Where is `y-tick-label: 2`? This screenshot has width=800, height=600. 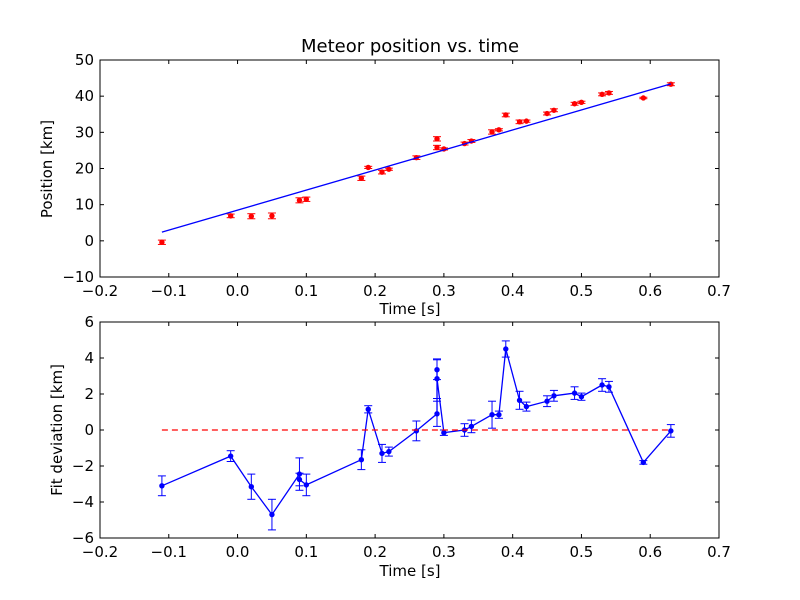 y-tick-label: 2 is located at coordinates (89, 394).